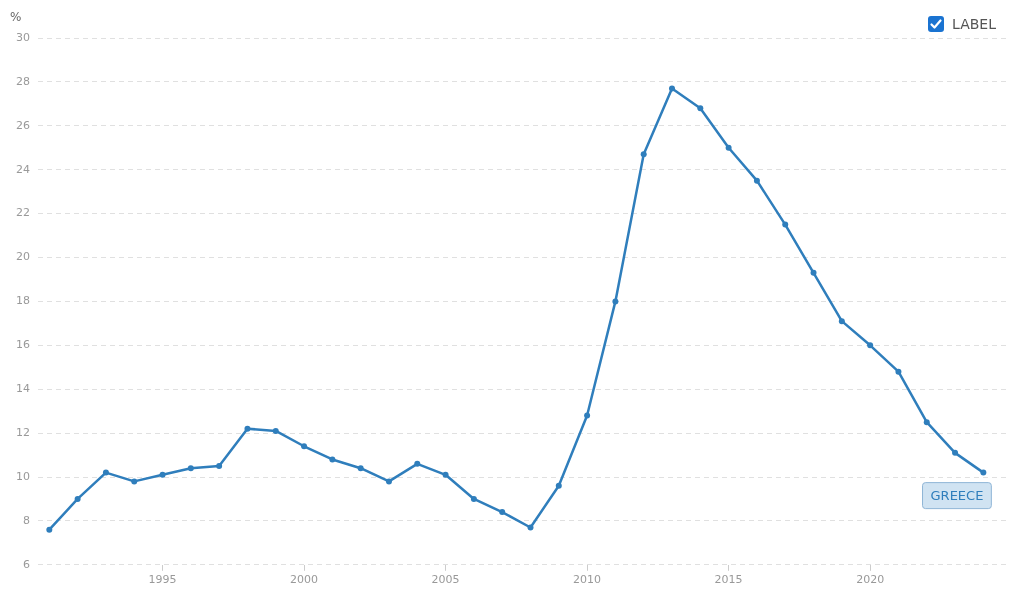 This screenshot has height=608, width=1024. Describe the element at coordinates (23, 81) in the screenshot. I see `y-tick-label: 28` at that location.